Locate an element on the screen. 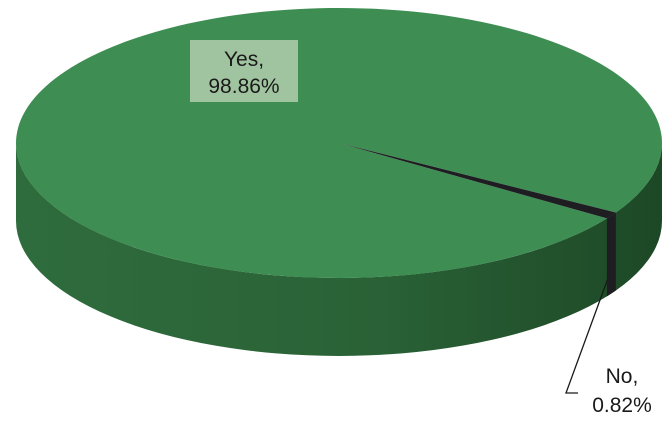 This screenshot has width=663, height=425. label-no-value: 0.82% is located at coordinates (622, 405).